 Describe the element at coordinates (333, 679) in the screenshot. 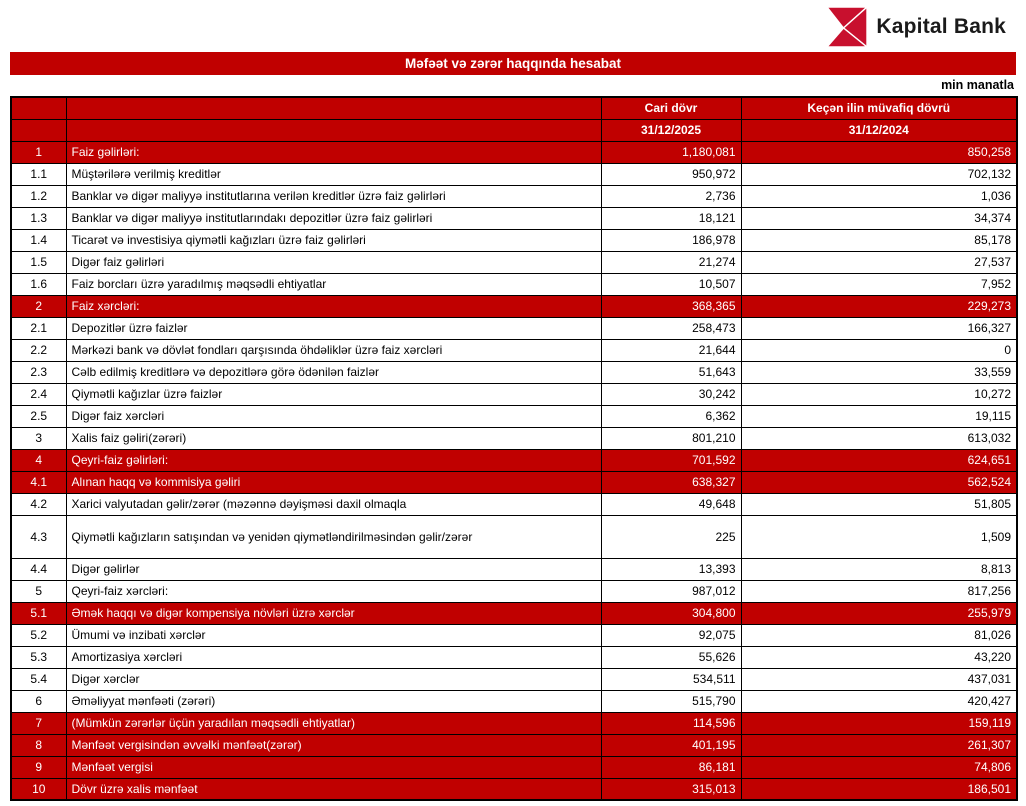

I see `row-label-cell: Digər xərclər` at that location.